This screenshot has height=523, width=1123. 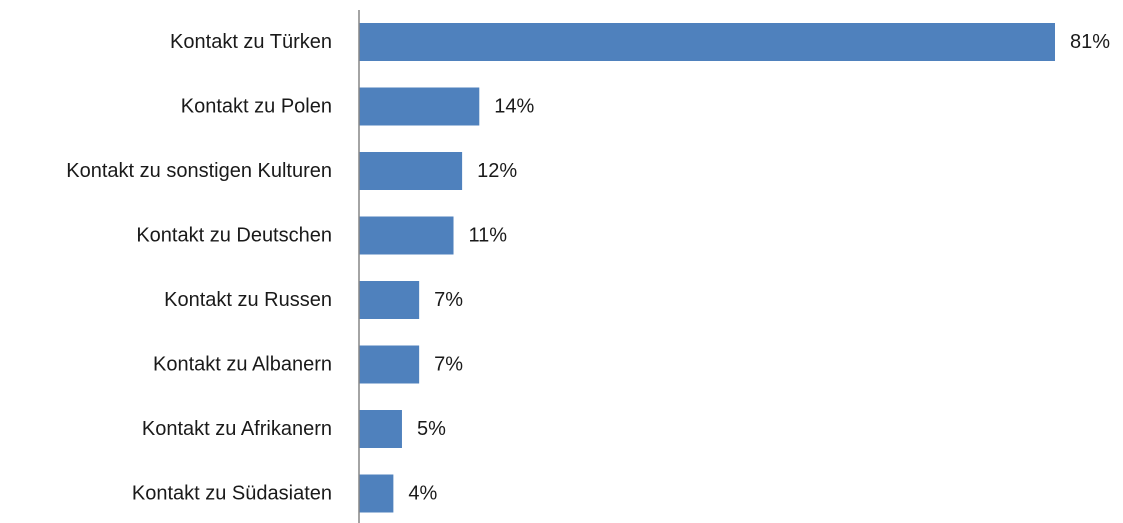 What do you see at coordinates (488, 236) in the screenshot?
I see `value-label: 11%` at bounding box center [488, 236].